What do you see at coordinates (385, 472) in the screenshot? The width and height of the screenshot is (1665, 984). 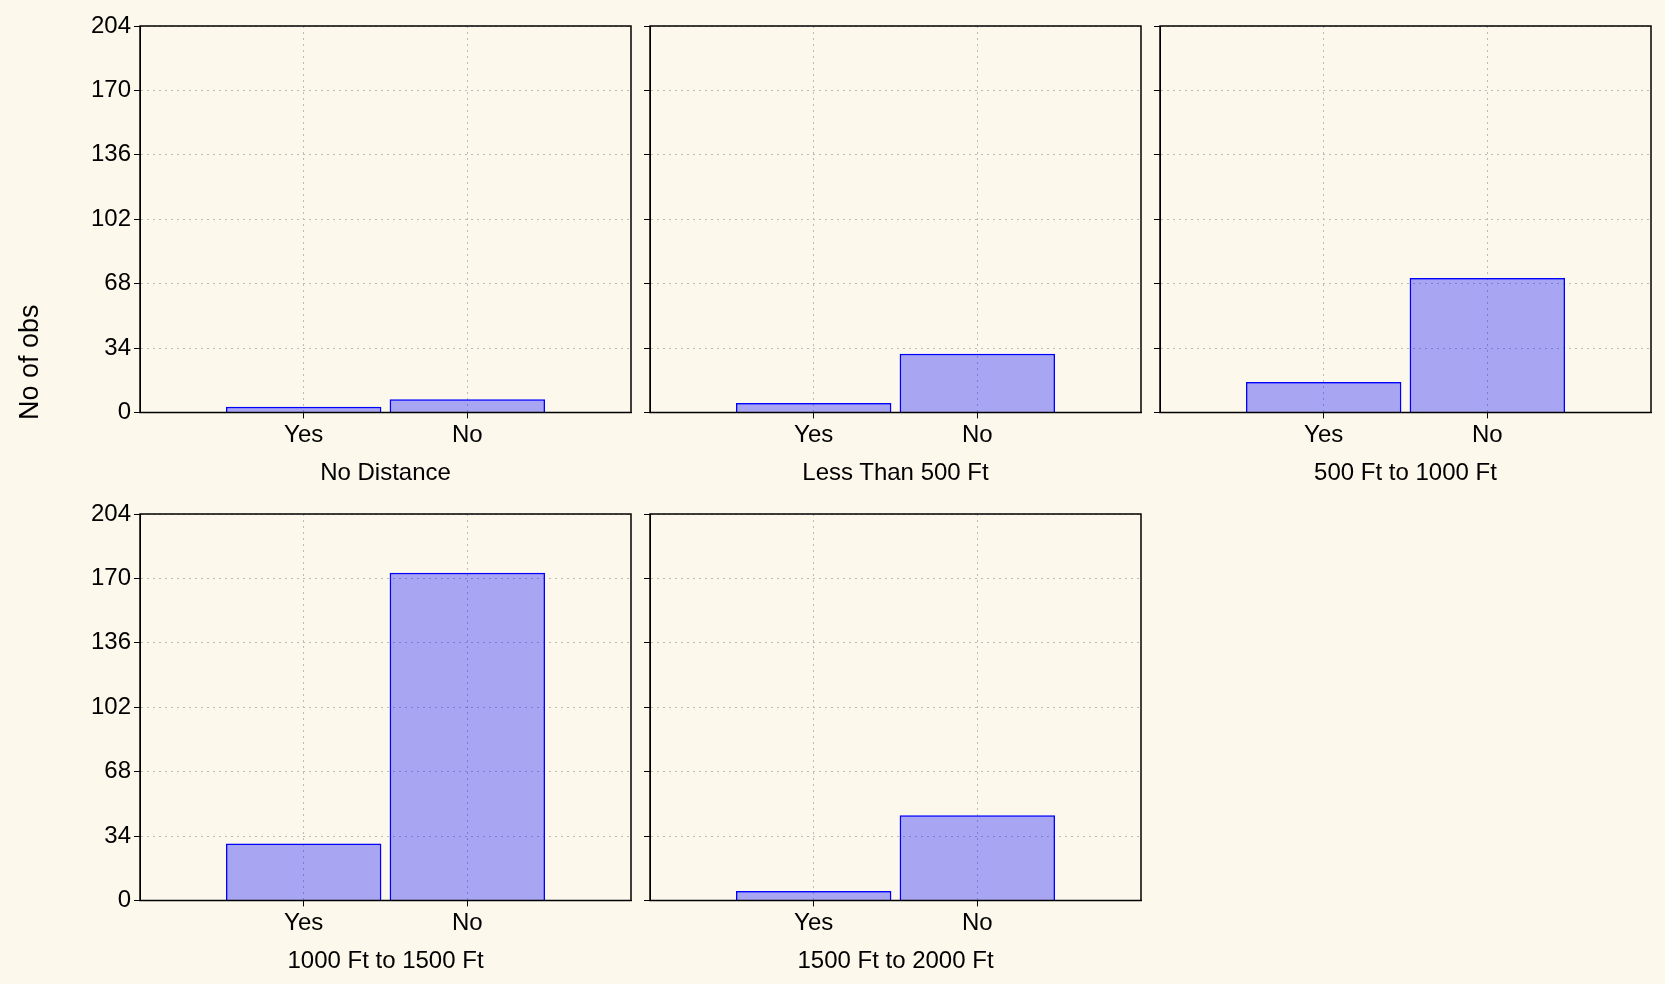 I see `x-axis-title: No Distance` at bounding box center [385, 472].